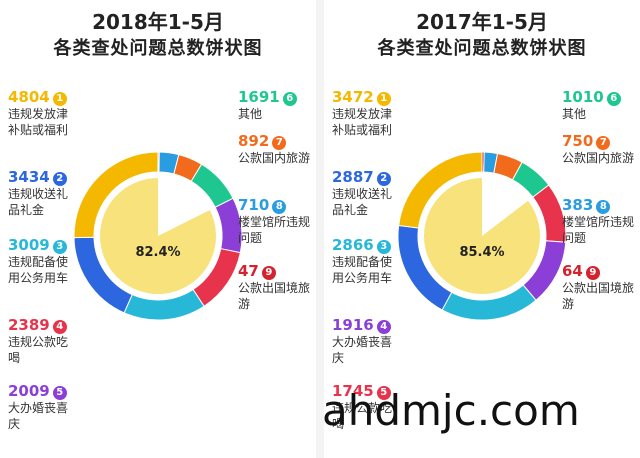  Describe the element at coordinates (29, 325) in the screenshot. I see `legend-value: 2389` at that location.